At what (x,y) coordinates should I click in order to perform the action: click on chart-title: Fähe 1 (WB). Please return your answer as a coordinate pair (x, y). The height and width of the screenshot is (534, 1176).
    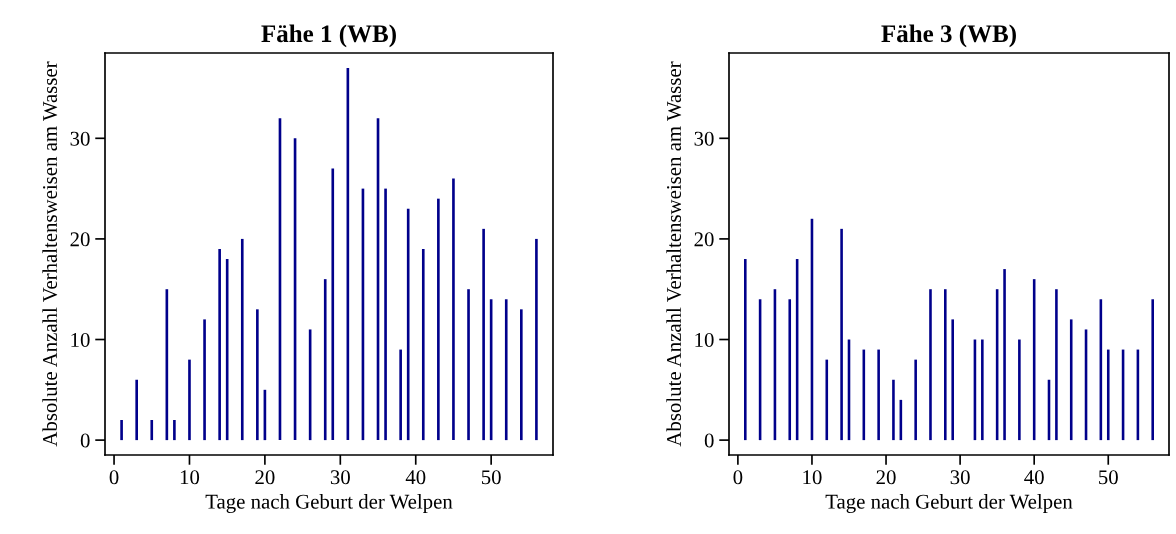
    Looking at the image, I should click on (328, 36).